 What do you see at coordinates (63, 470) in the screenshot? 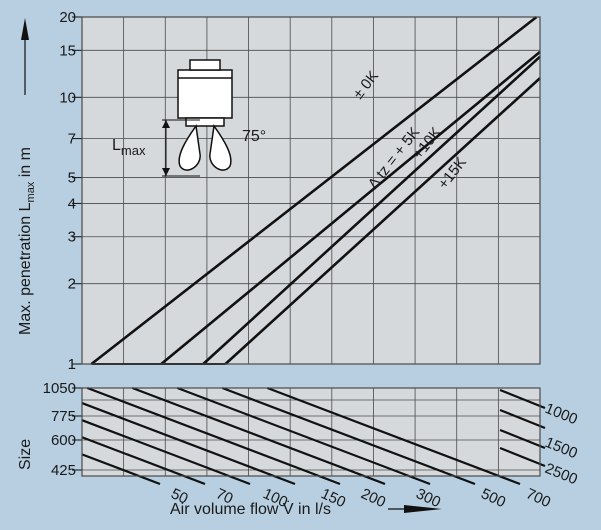
I see `lower-tick-label-0: 425` at bounding box center [63, 470].